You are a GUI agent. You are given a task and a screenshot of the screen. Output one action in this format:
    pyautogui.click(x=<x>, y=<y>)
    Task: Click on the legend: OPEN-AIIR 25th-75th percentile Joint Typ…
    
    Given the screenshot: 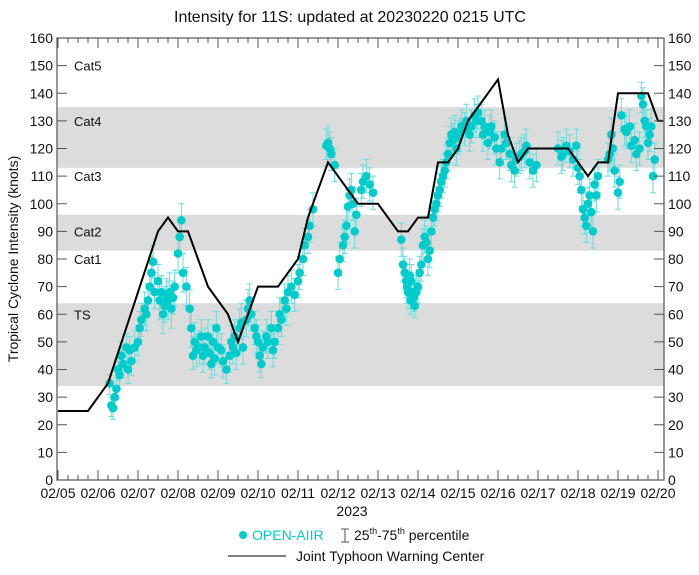 What is the action you would take?
    pyautogui.click(x=356, y=545)
    